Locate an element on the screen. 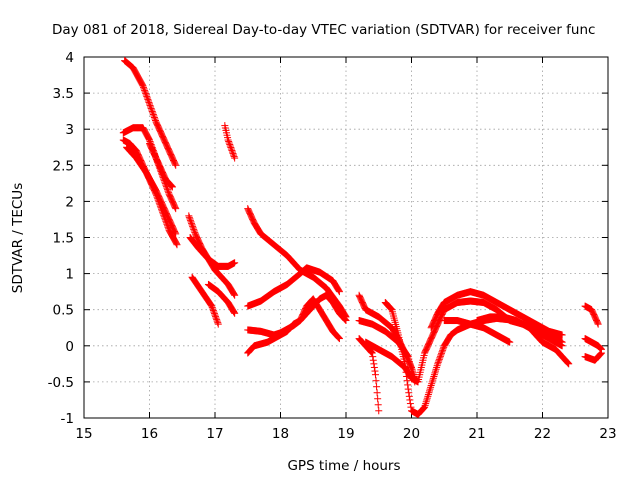  y-tick-label: 4 is located at coordinates (69, 58).